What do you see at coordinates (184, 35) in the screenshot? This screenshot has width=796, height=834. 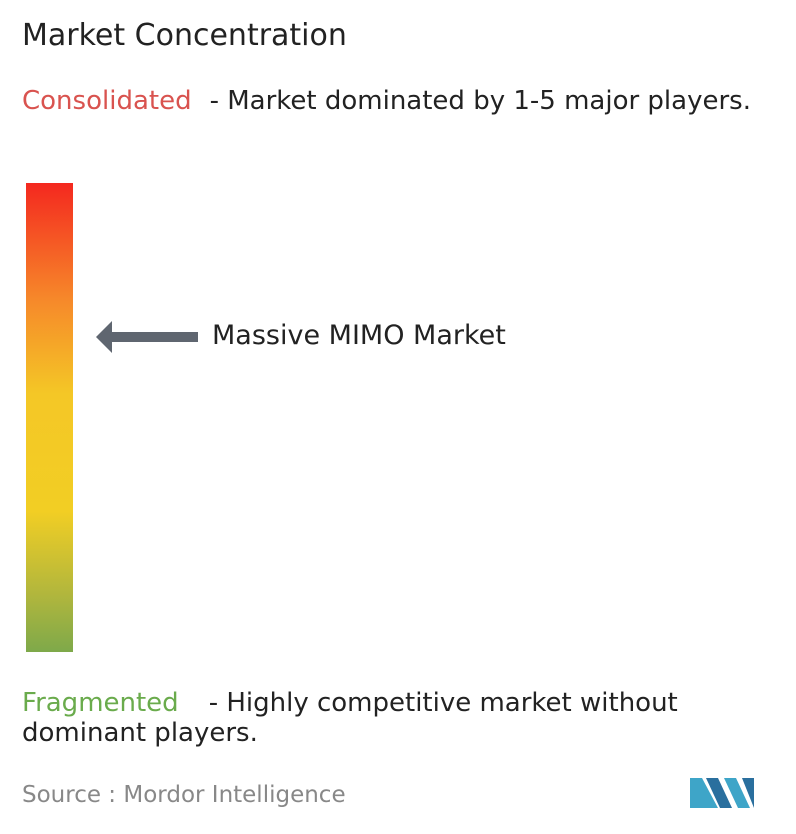 I see `title: Market Concentration` at bounding box center [184, 35].